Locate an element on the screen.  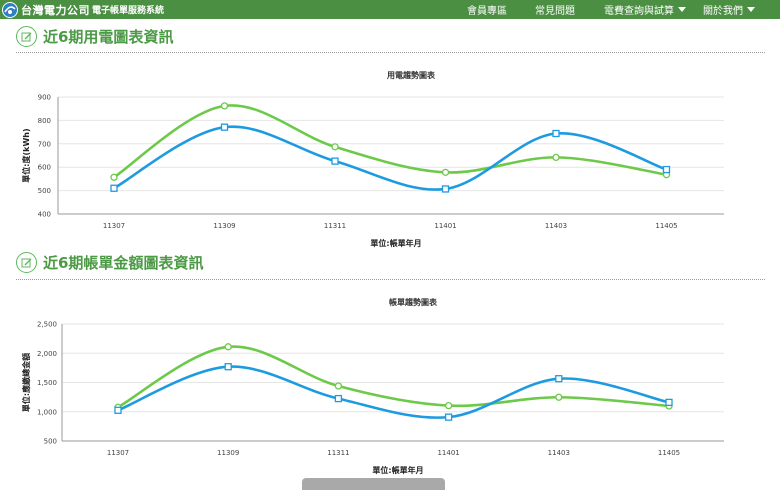
y-tick-label: 1,500 is located at coordinates (47, 383).